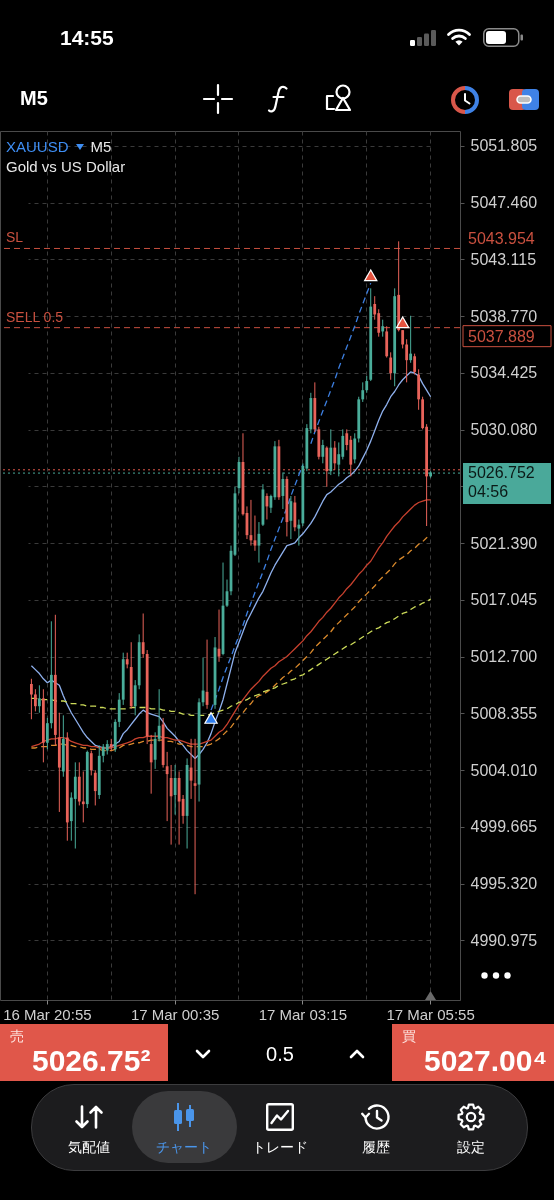 The image size is (554, 1200). What do you see at coordinates (15, 237) in the screenshot?
I see `ref-line-label: SL` at bounding box center [15, 237].